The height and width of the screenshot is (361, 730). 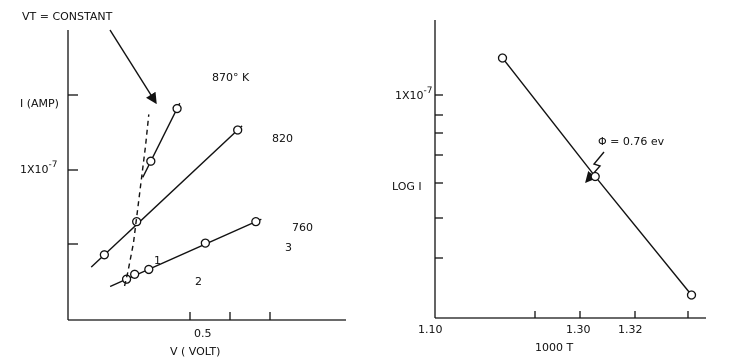 What do you see at coordinates (195, 351) in the screenshot?
I see `left-x-axis-label: V ( VOLT)` at bounding box center [195, 351].